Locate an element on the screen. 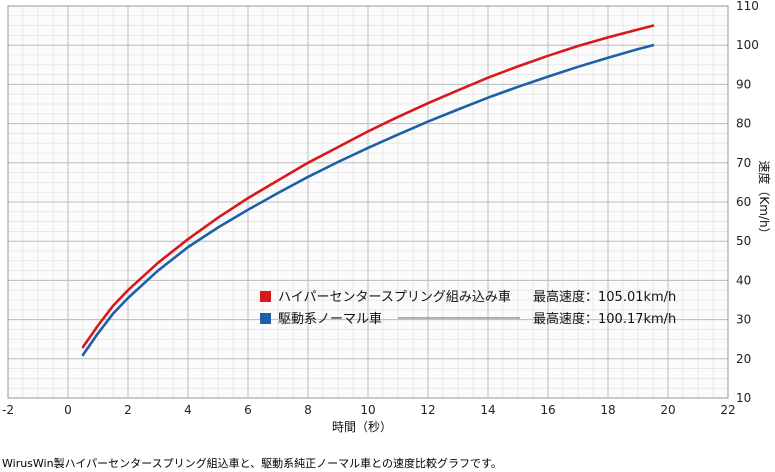 The height and width of the screenshot is (472, 775). legend-max-speed-series-1: 最高速度：100.17km/h is located at coordinates (604, 319).